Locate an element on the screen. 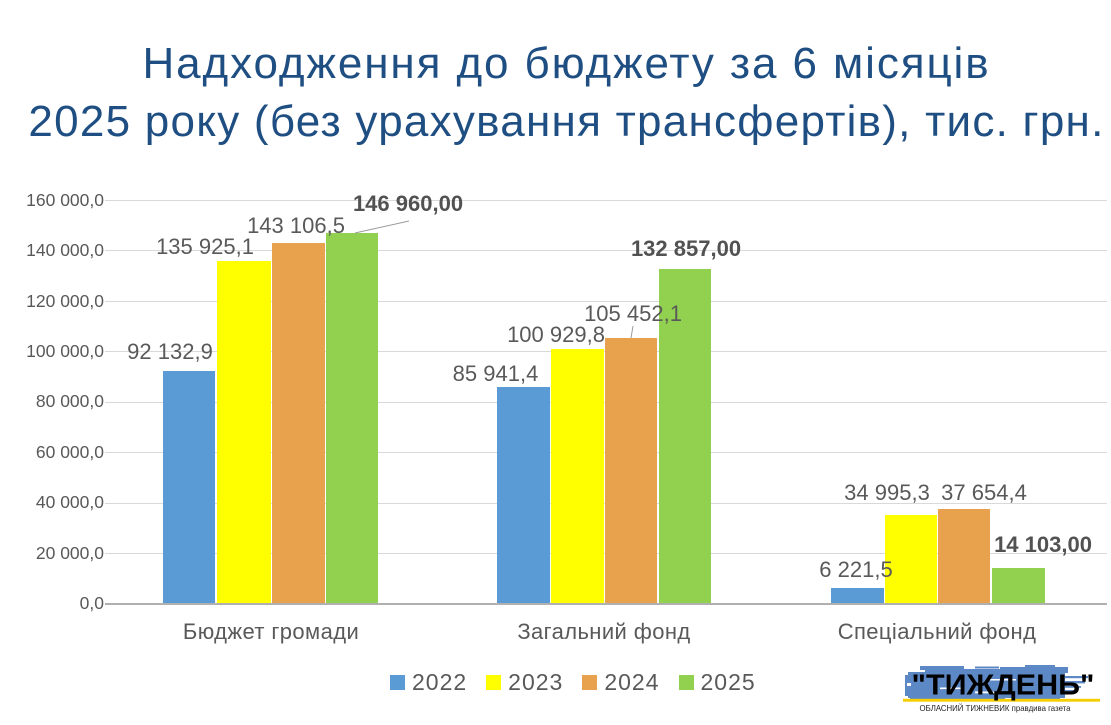 The width and height of the screenshot is (1111, 725). svg-text: "ТИЖДЕНЬ" is located at coordinates (1003, 686).